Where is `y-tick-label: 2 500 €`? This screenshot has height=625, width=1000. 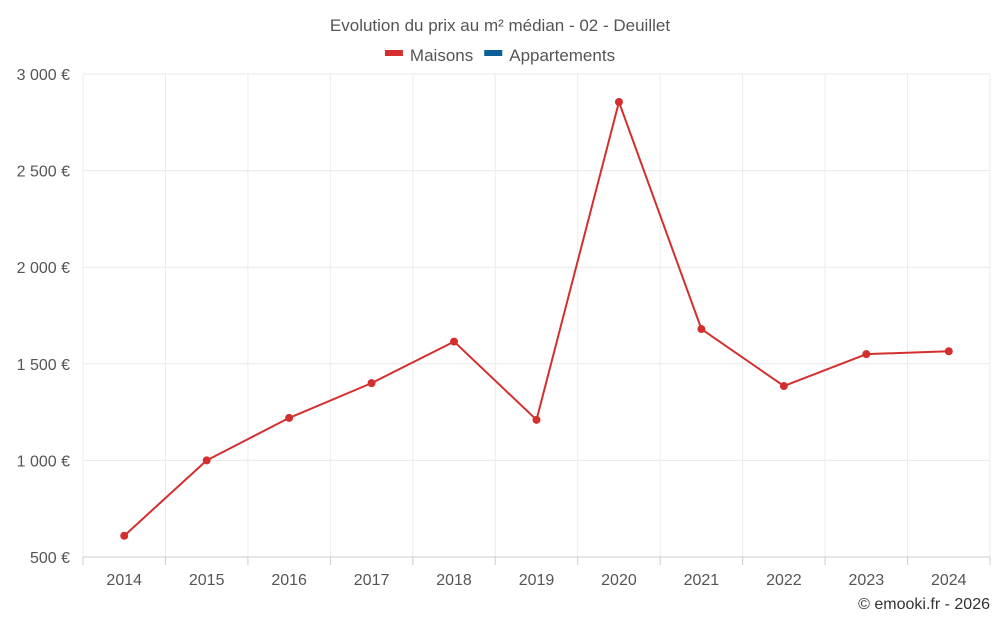 y-tick-label: 2 500 € is located at coordinates (43, 172).